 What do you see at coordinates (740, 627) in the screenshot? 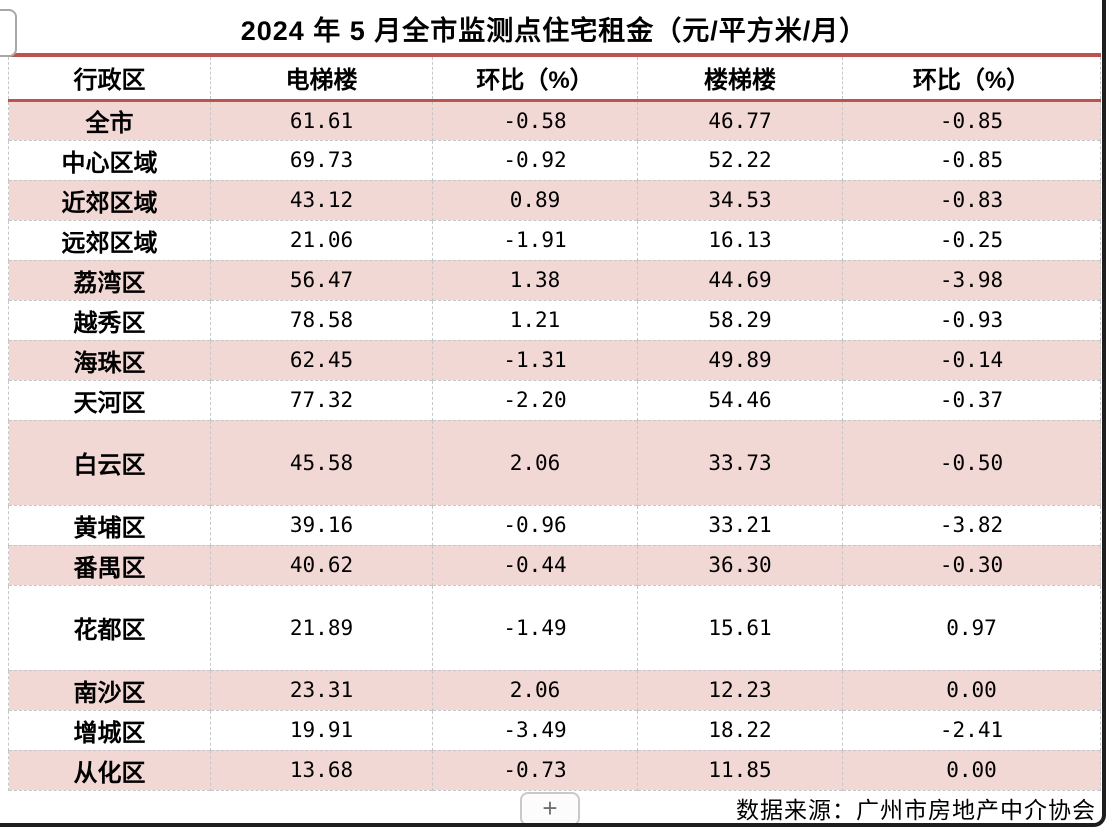
I see `value-cell: 15.61` at bounding box center [740, 627].